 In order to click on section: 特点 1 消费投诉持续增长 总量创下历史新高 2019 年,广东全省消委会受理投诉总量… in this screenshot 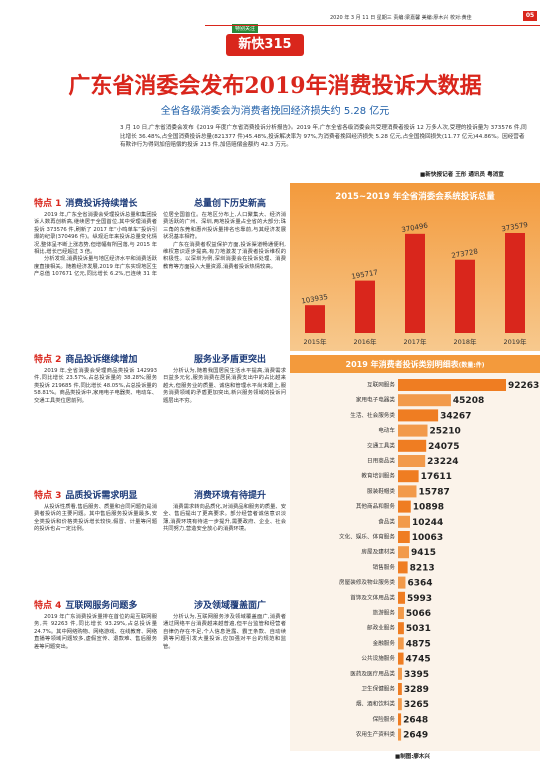, I will do `click(160, 237)`.